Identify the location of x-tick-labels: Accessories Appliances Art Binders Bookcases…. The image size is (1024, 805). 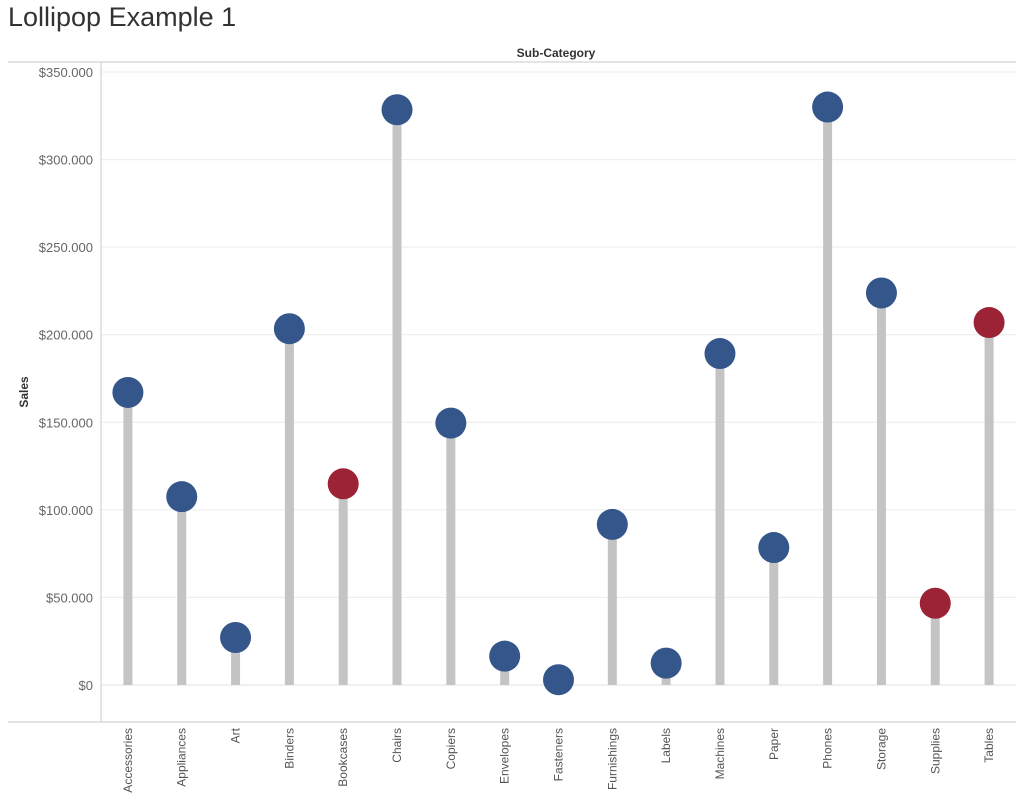
(558, 759).